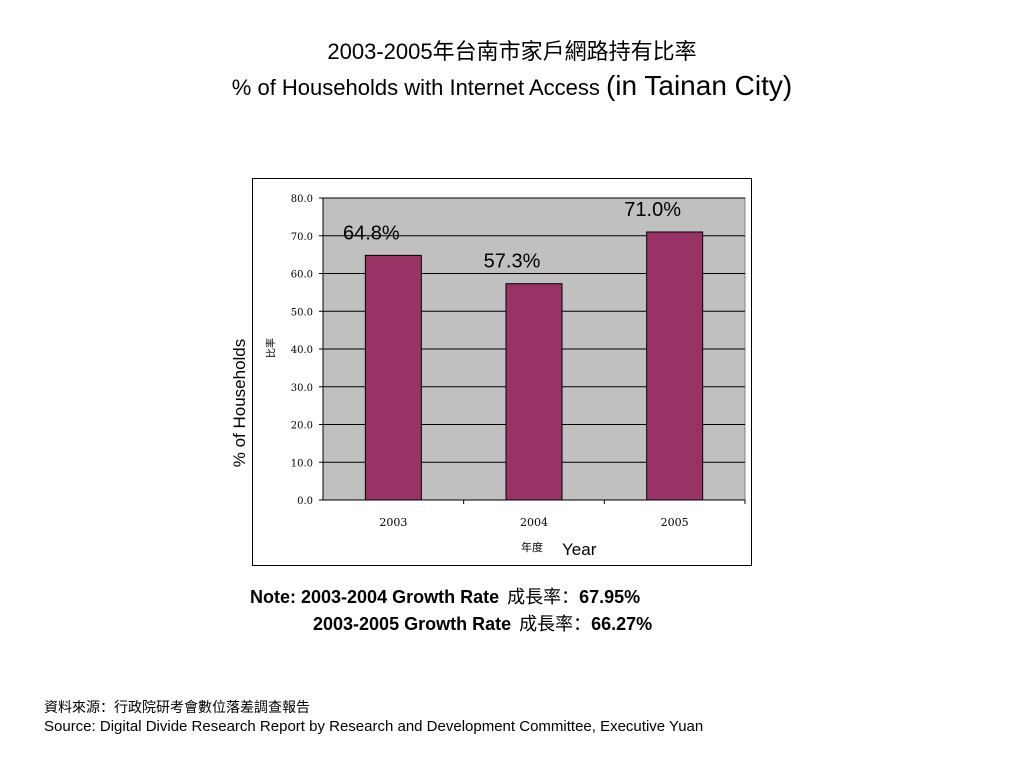 The height and width of the screenshot is (768, 1024). What do you see at coordinates (418, 87) in the screenshot?
I see `chart-title-en-main: % of Households with Internet Access` at bounding box center [418, 87].